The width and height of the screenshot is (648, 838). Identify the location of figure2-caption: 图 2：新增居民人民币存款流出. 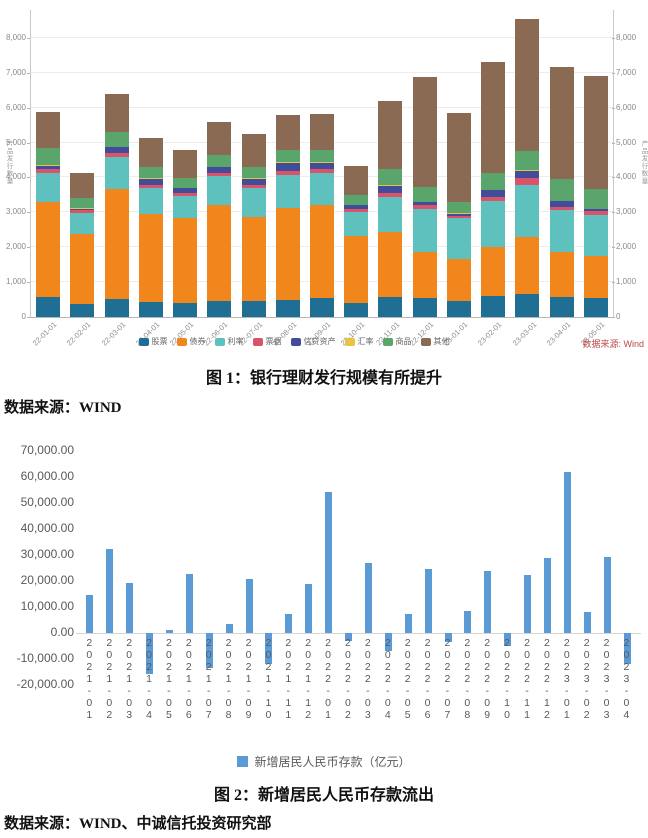
(323, 795).